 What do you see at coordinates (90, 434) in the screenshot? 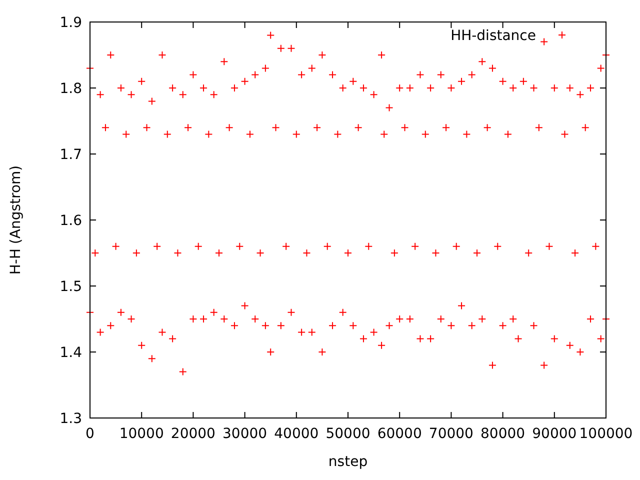
I see `x-tick-label: 0` at bounding box center [90, 434].